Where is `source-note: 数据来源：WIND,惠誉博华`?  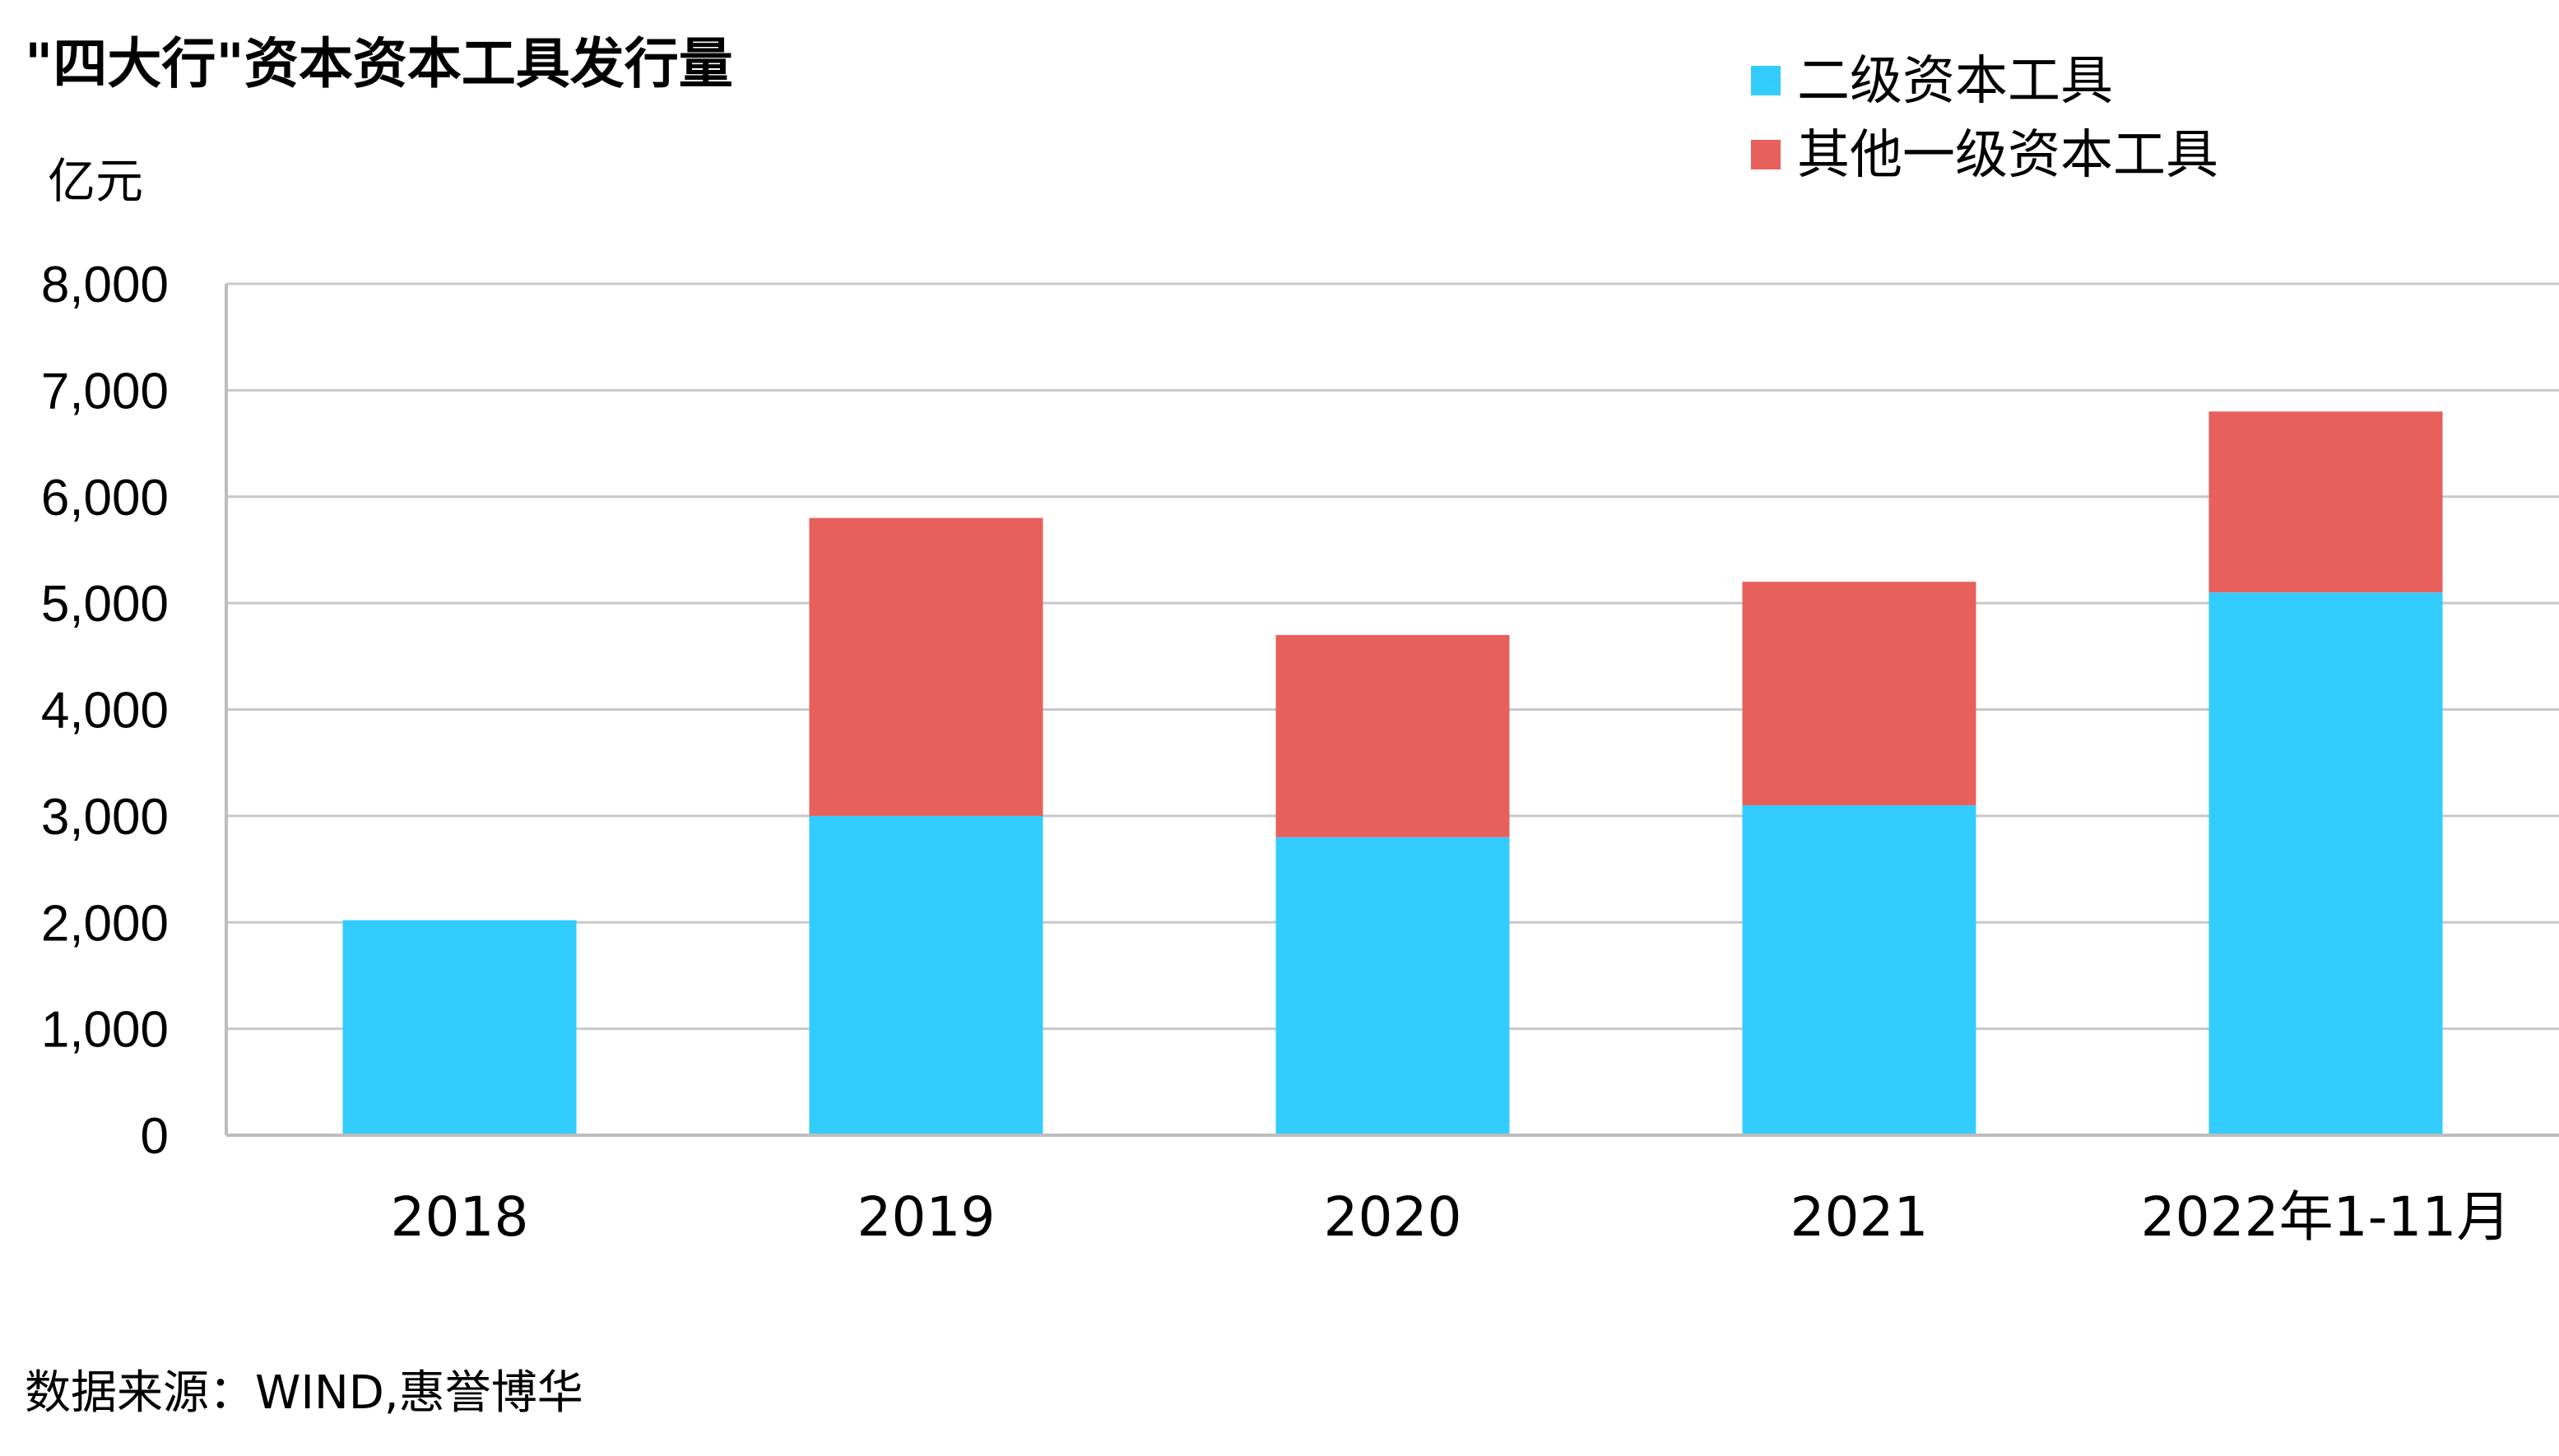 source-note: 数据来源：WIND,惠誉博华 is located at coordinates (304, 1393).